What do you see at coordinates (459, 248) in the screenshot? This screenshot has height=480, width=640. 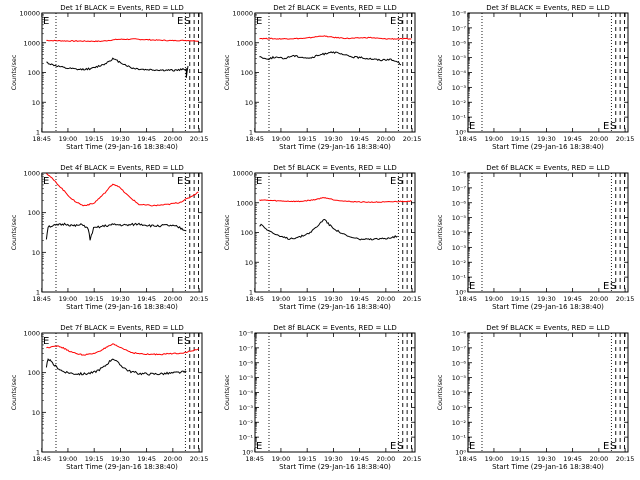 I see `y-tick-label: 10⁻³` at bounding box center [459, 248].